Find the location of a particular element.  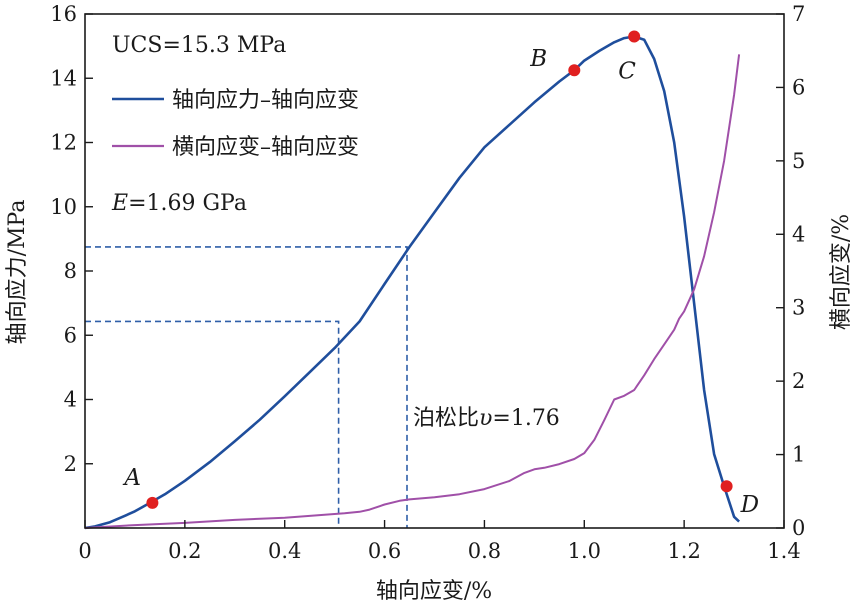

x-axis-label: 轴向应变/% is located at coordinates (434, 591).